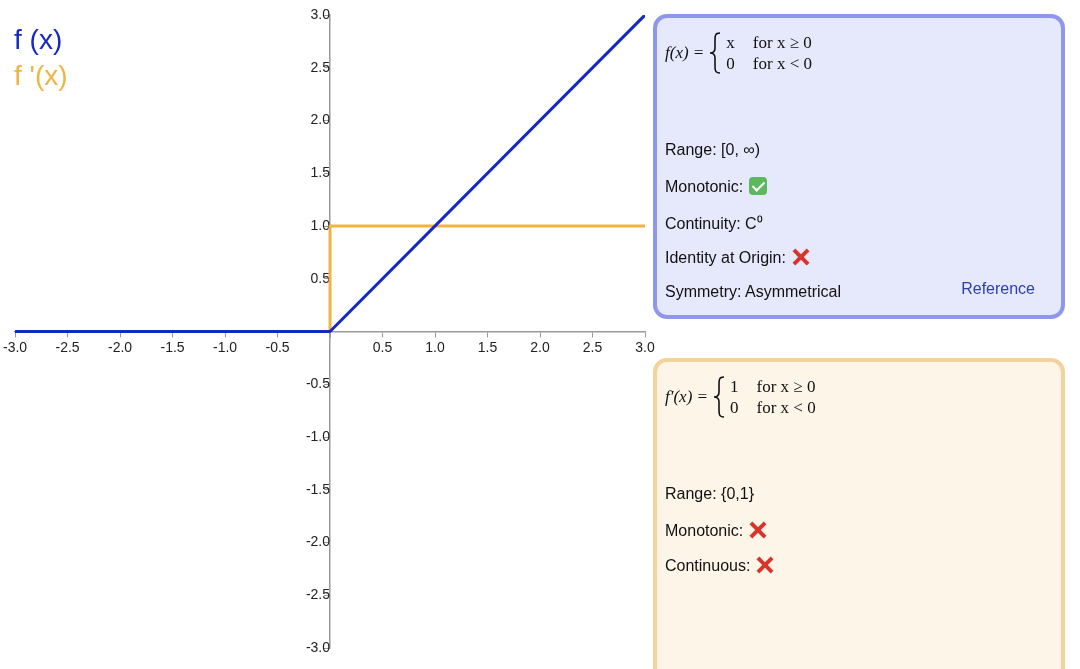 This screenshot has height=669, width=1080. Describe the element at coordinates (318, 435) in the screenshot. I see `y-tick-label: -1.0` at that location.